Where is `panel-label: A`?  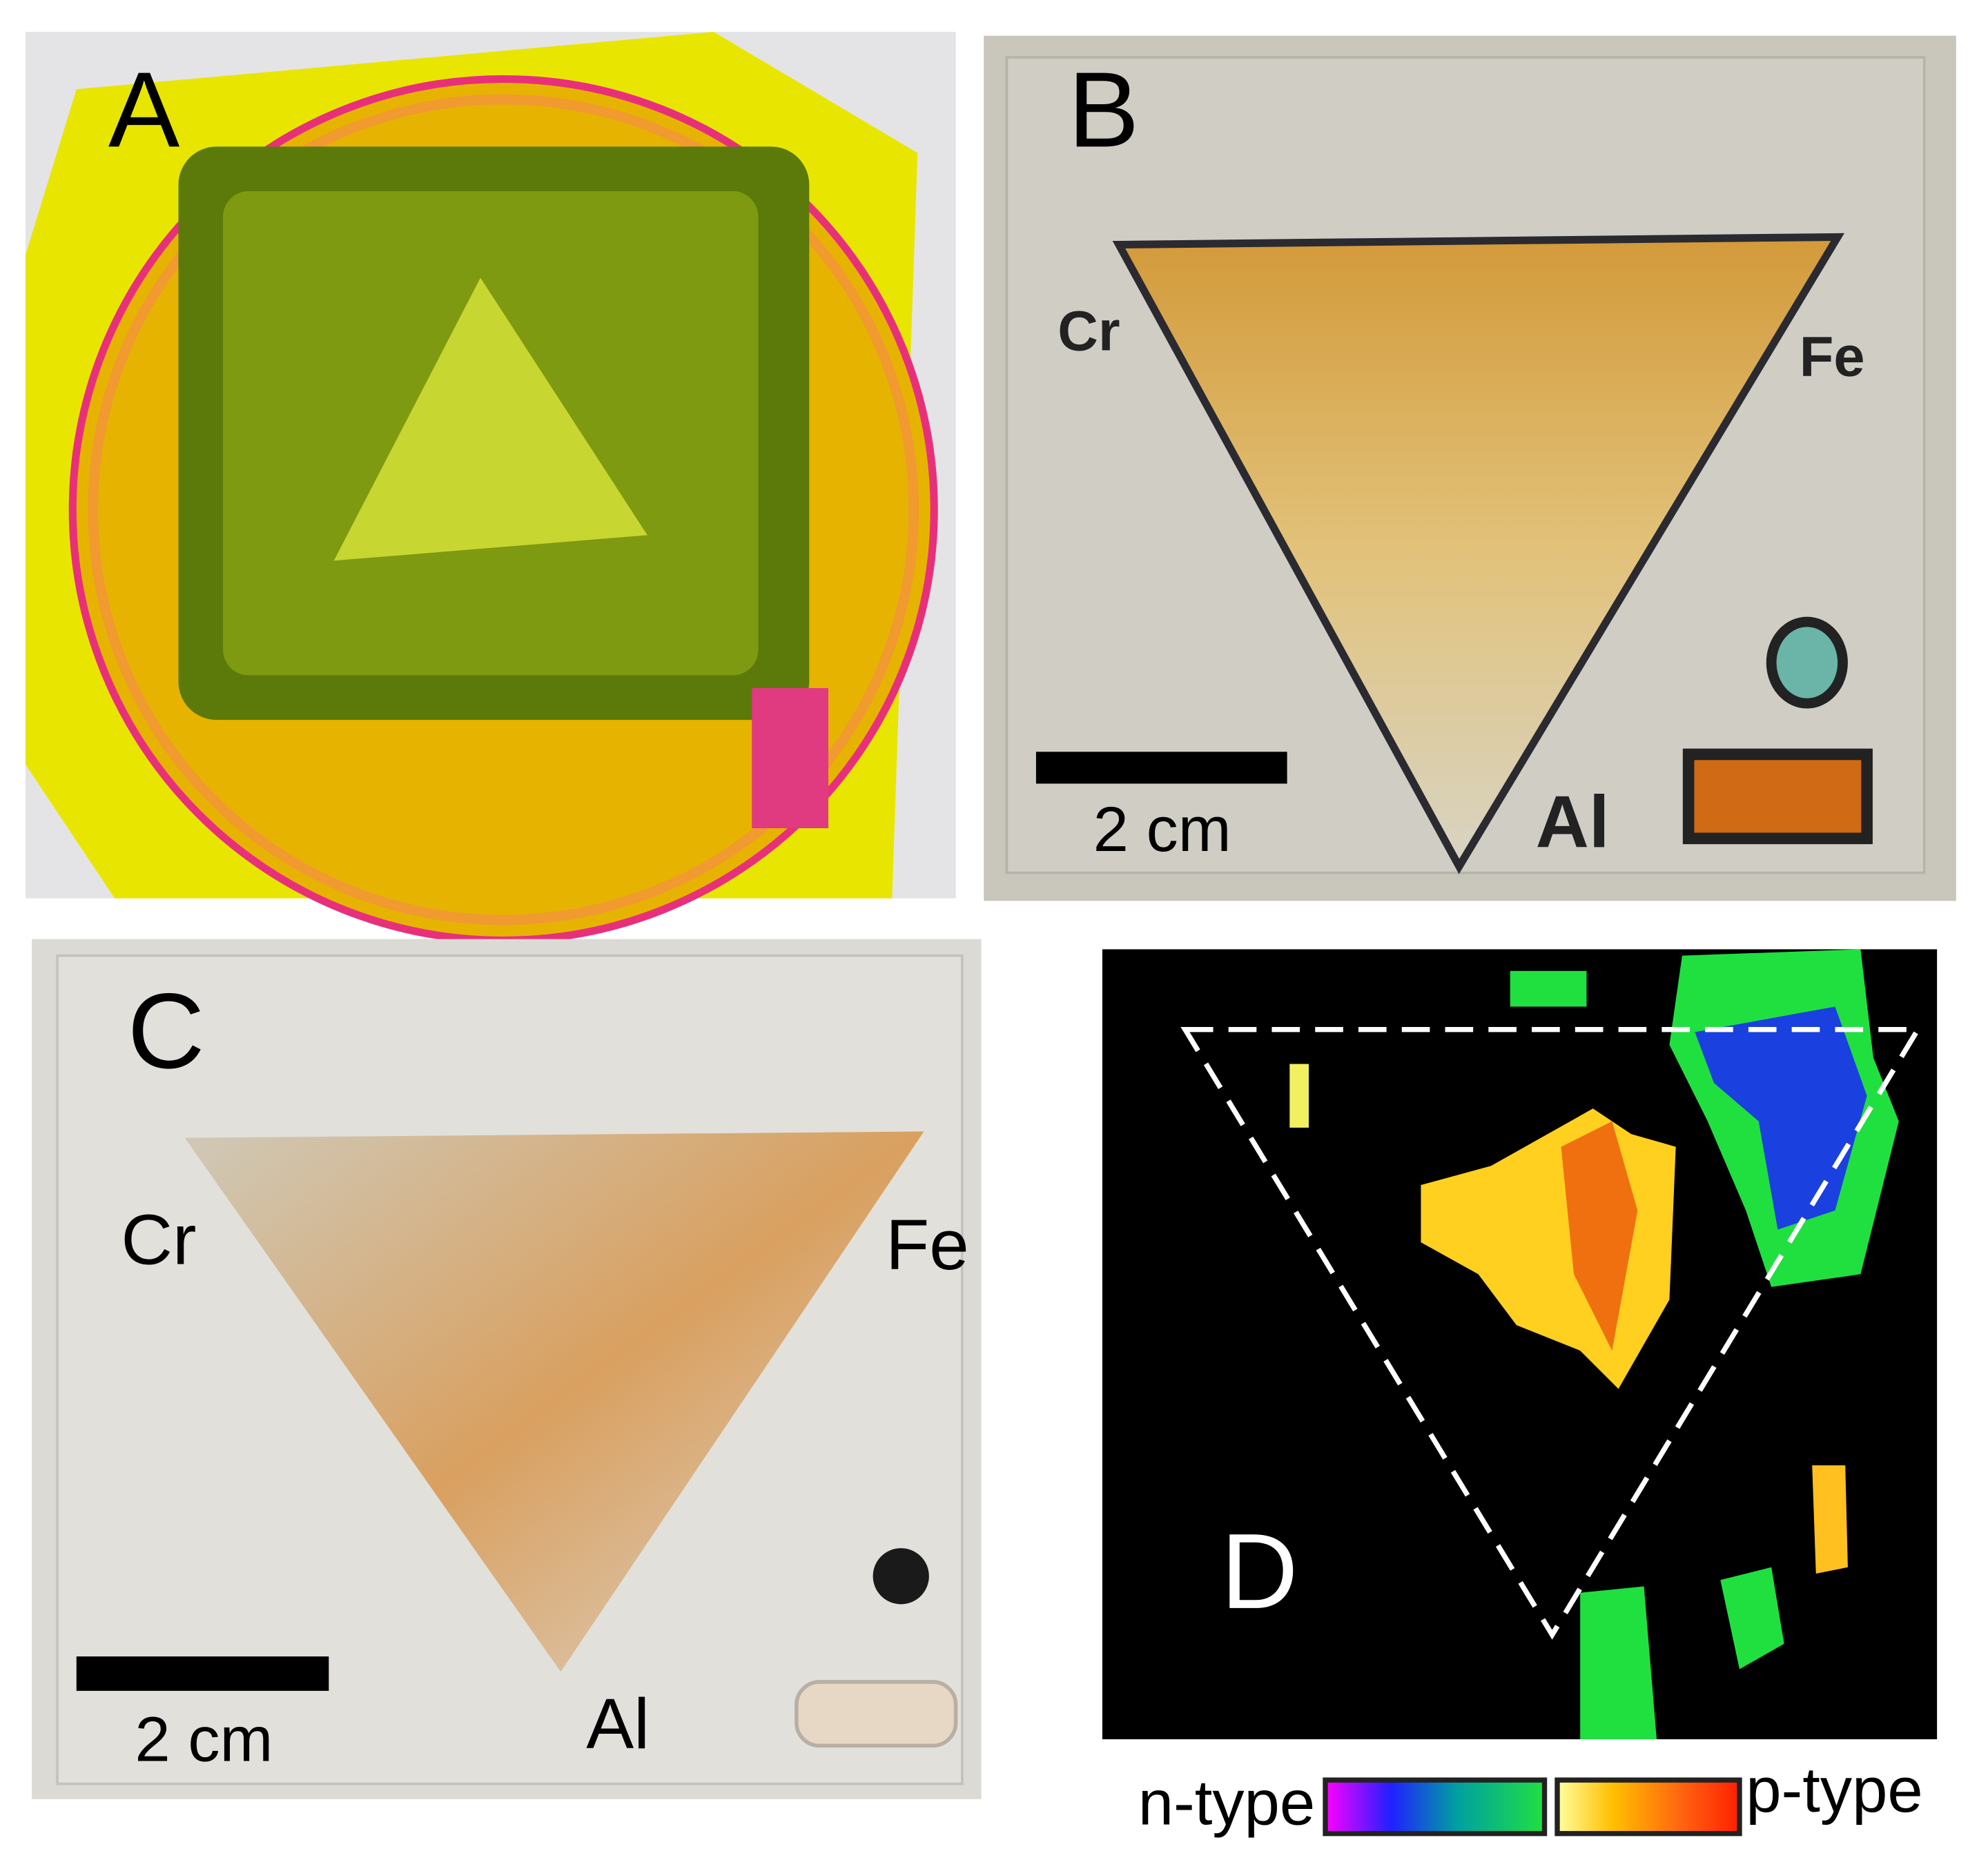 panel-label: A is located at coordinates (144, 109).